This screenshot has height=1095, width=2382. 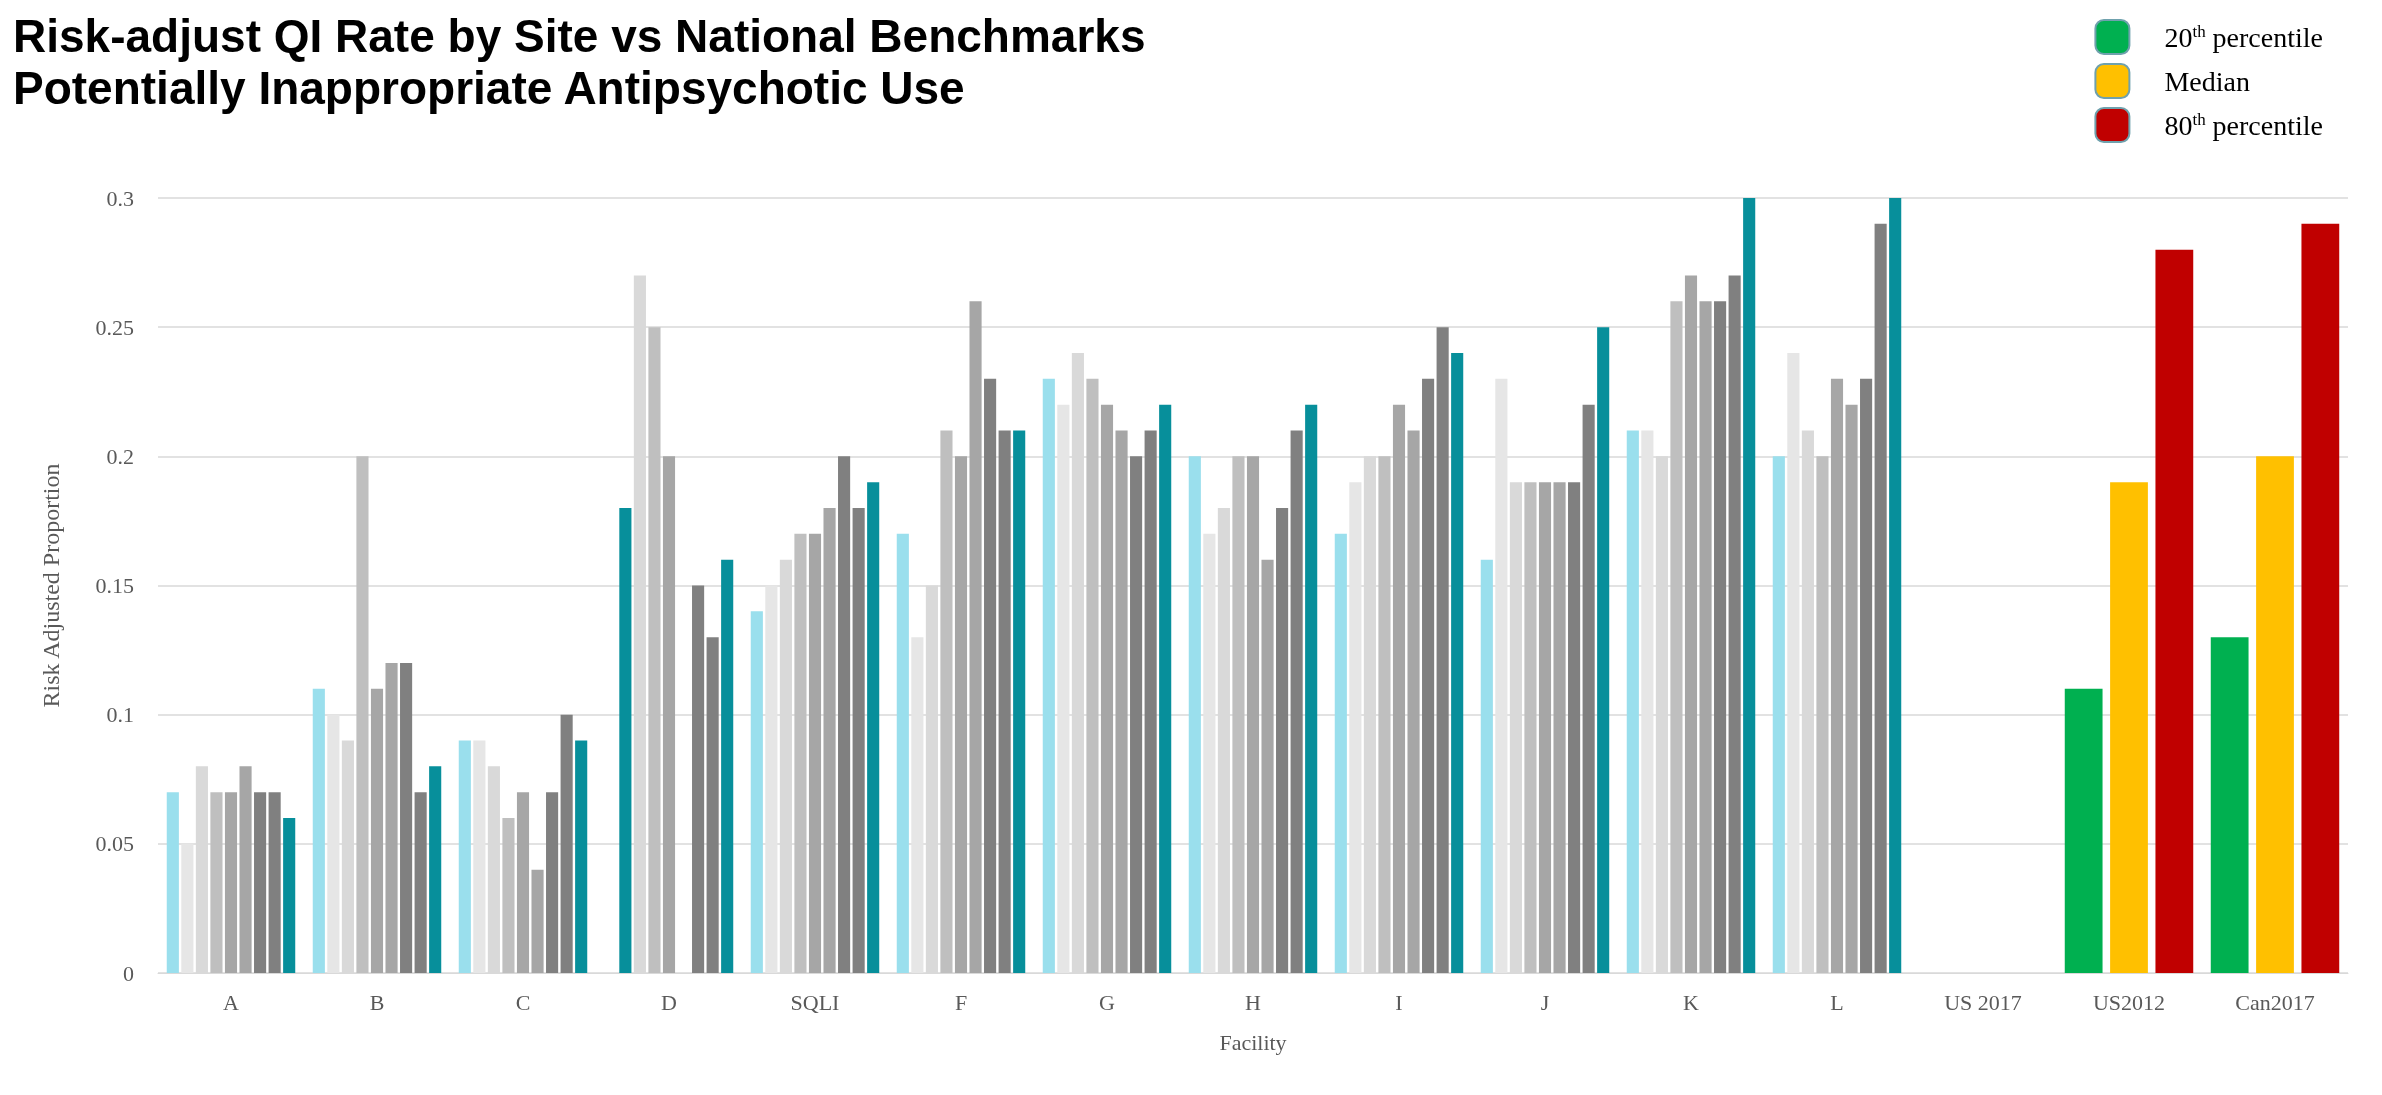 I want to click on legend-label: Median, so click(x=2207, y=81).